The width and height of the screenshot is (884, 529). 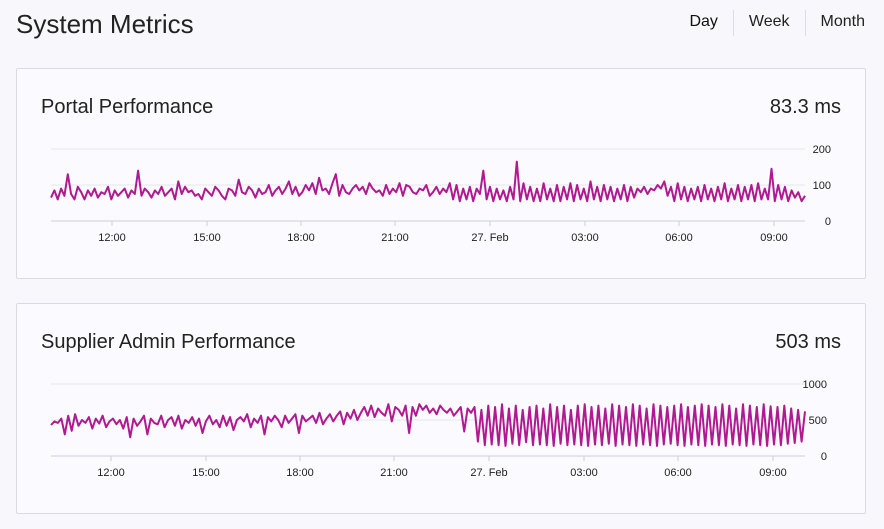 I want to click on range-tabs: Day Week Month, so click(x=777, y=23).